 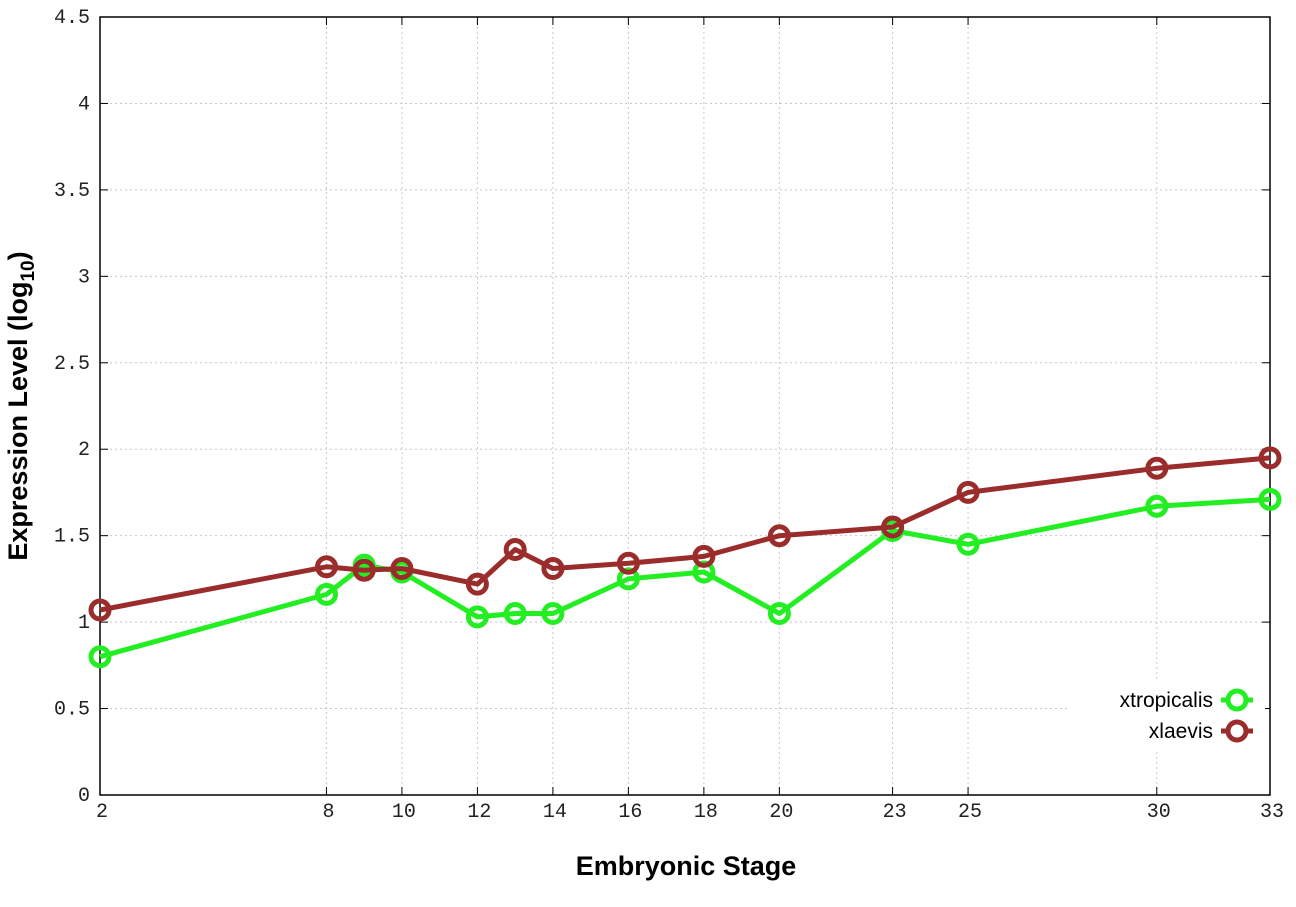 I want to click on x-tick-label: 20, so click(x=781, y=812).